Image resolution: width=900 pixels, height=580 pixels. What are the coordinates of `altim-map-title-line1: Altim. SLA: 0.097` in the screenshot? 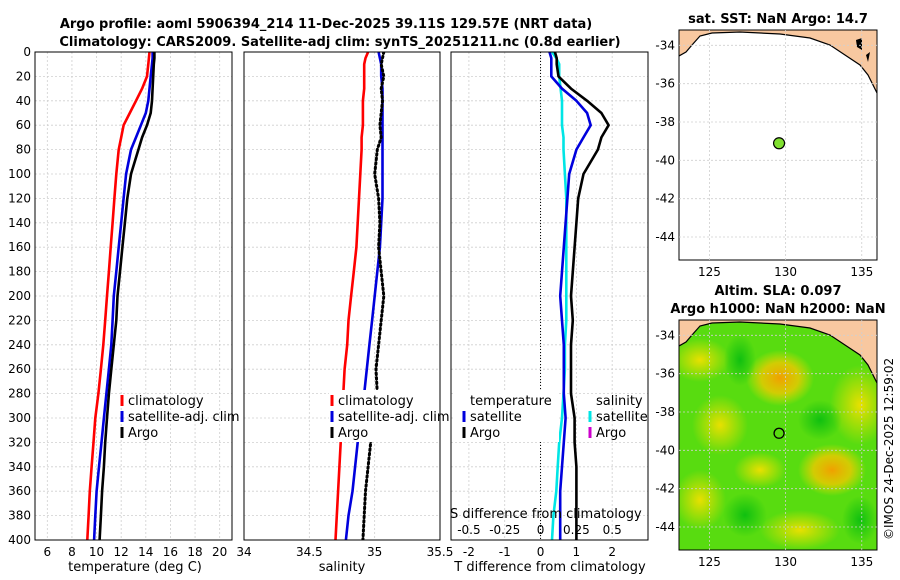 It's located at (778, 291).